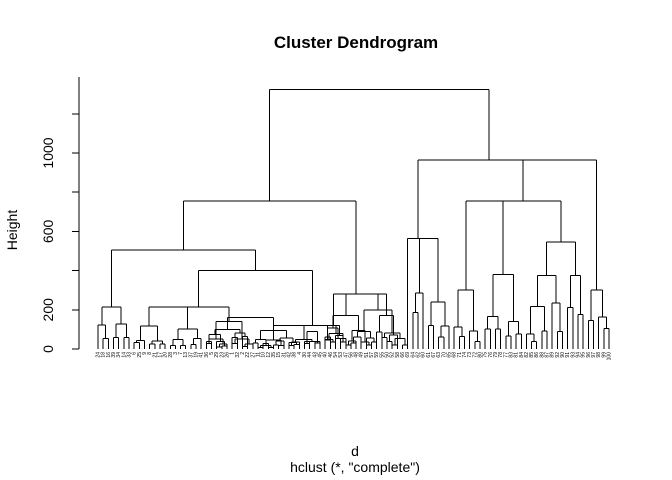 Image resolution: width=672 pixels, height=480 pixels. I want to click on leaf-label: 89, so click(553, 355).